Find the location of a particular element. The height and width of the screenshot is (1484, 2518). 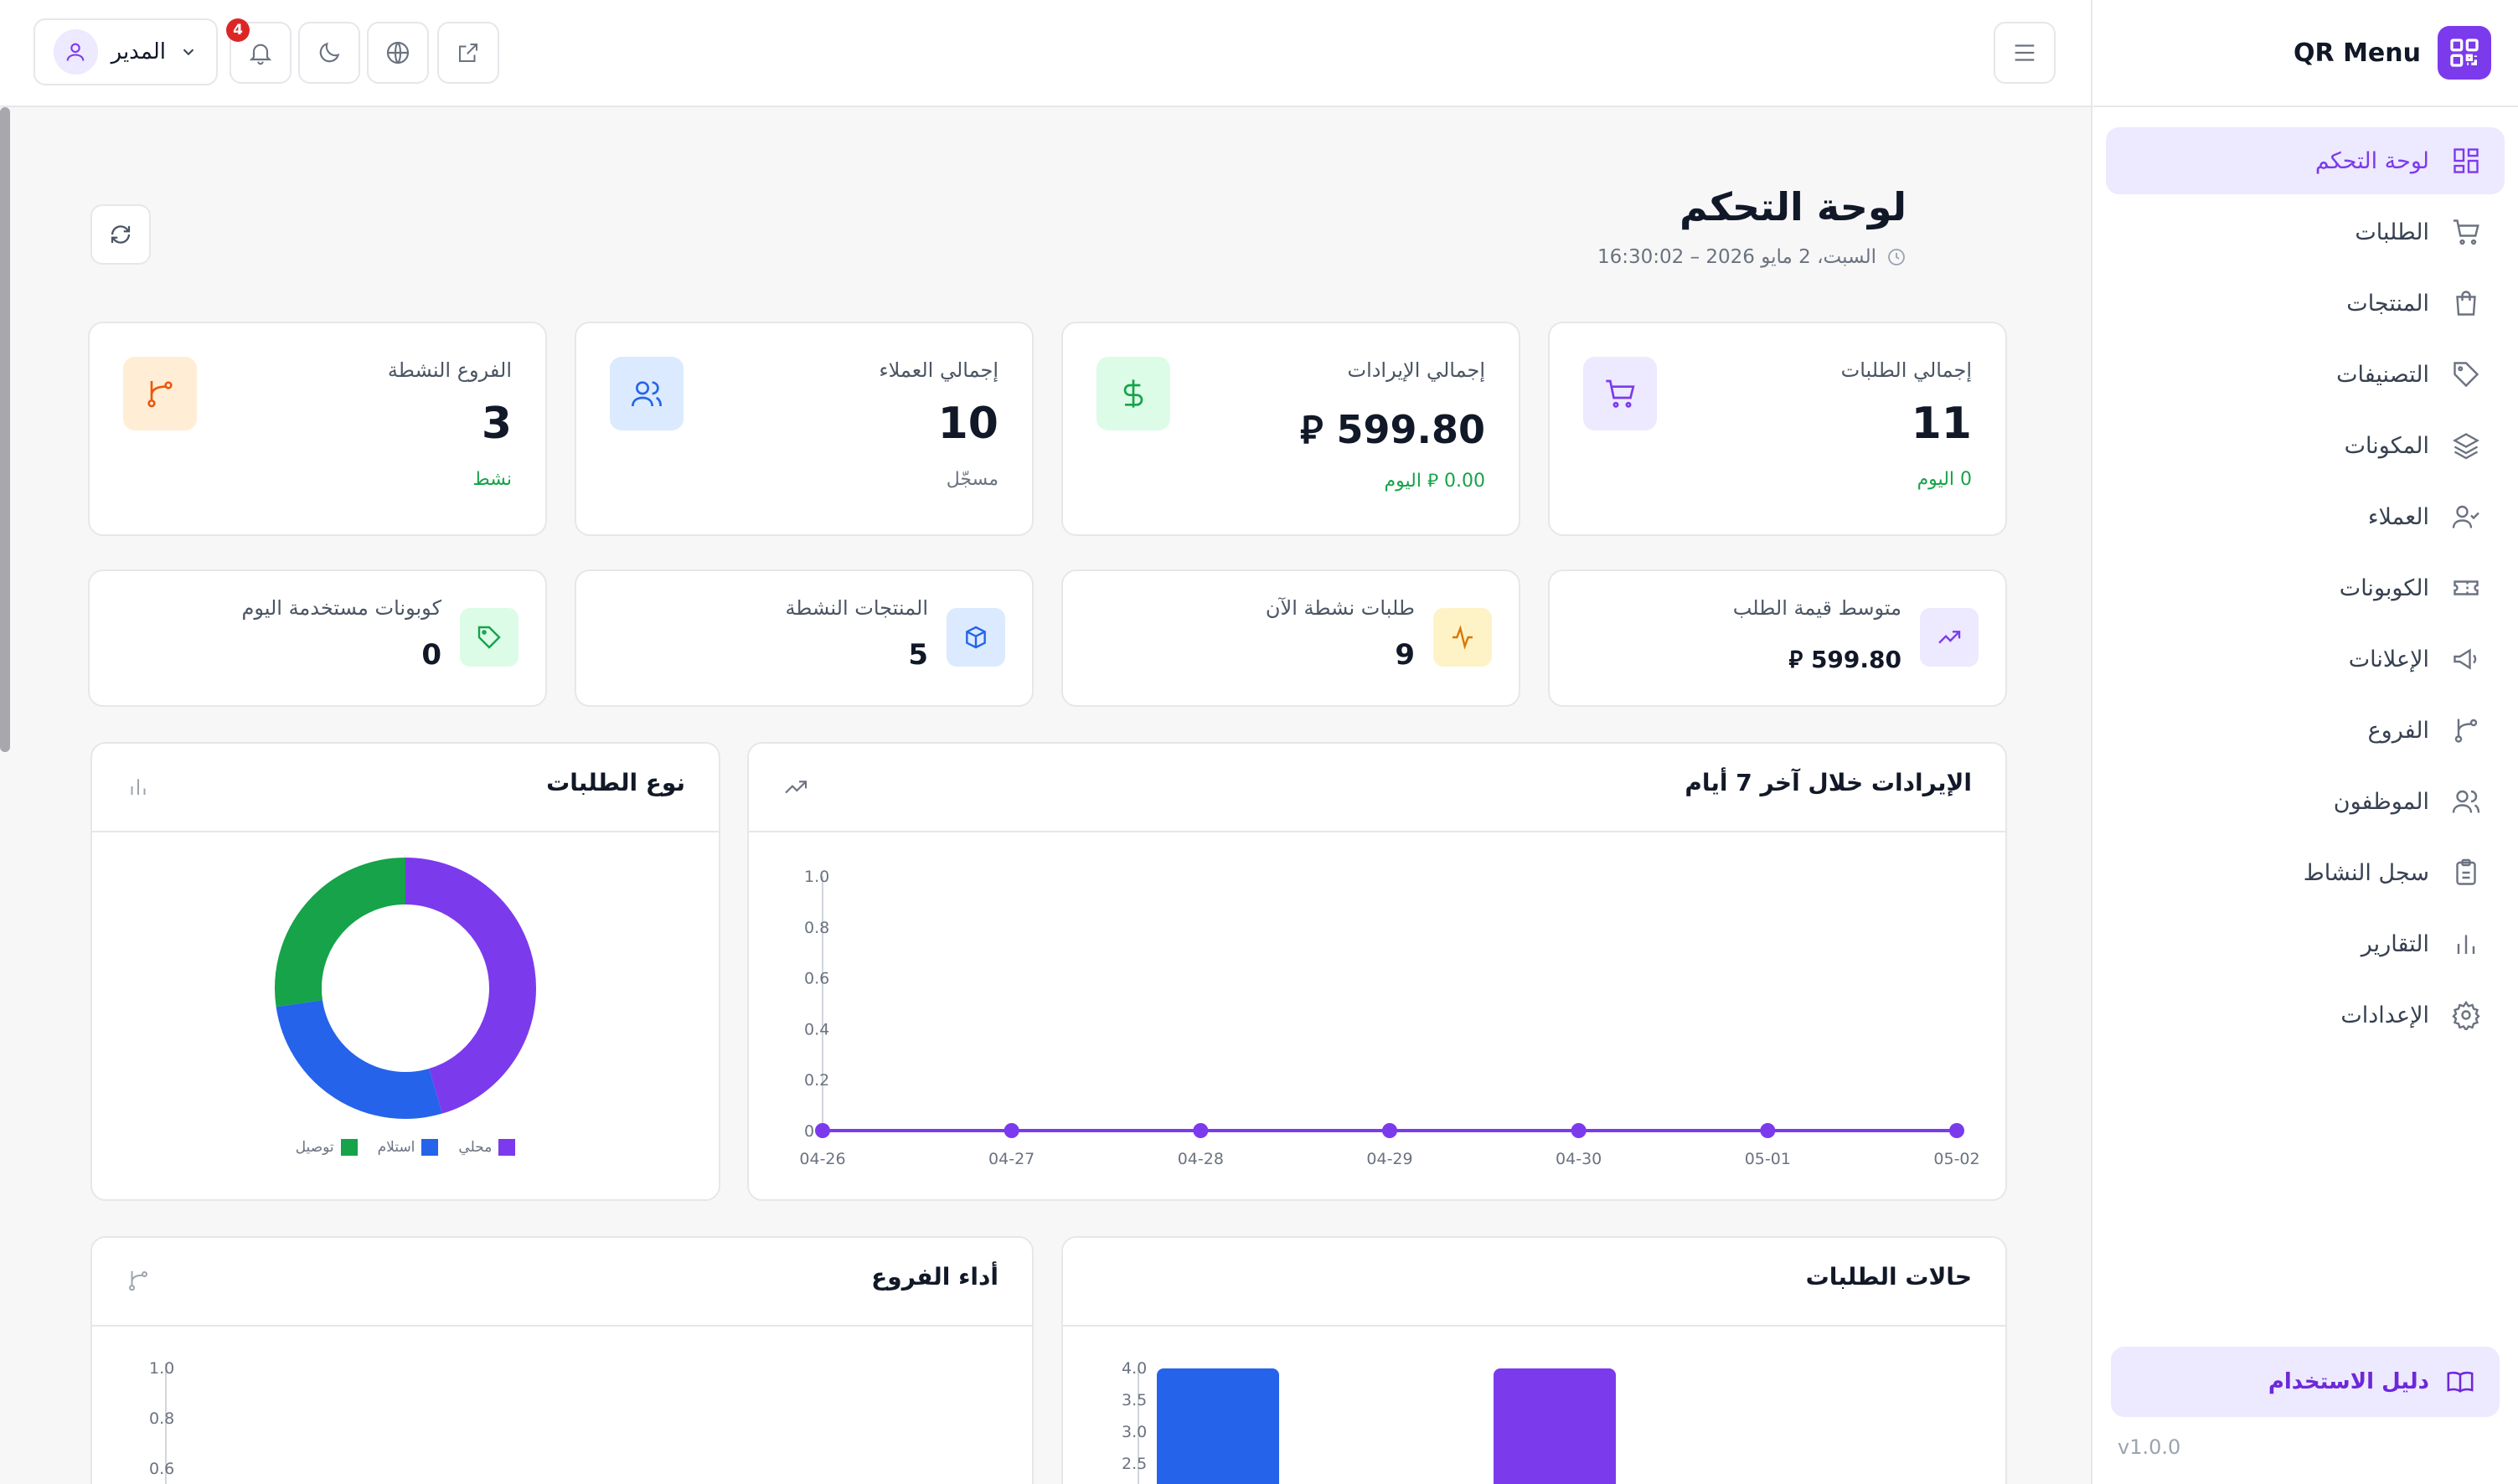

menu-toggle-button is located at coordinates (2025, 53).